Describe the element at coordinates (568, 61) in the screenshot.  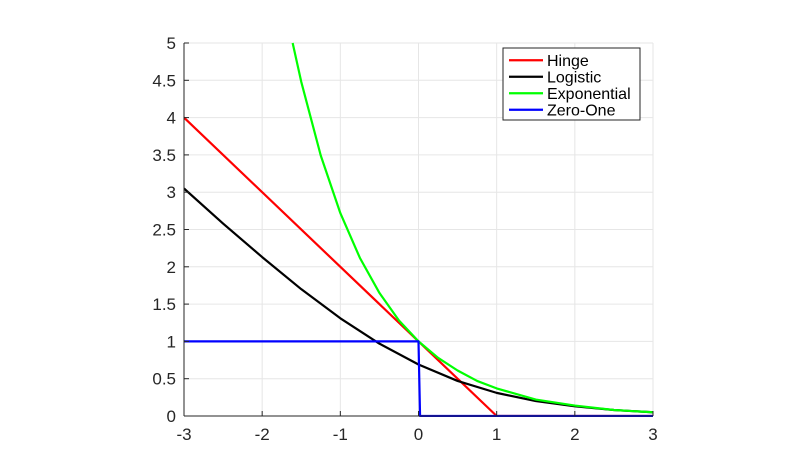
I see `legend-label-hinge: Hinge` at that location.